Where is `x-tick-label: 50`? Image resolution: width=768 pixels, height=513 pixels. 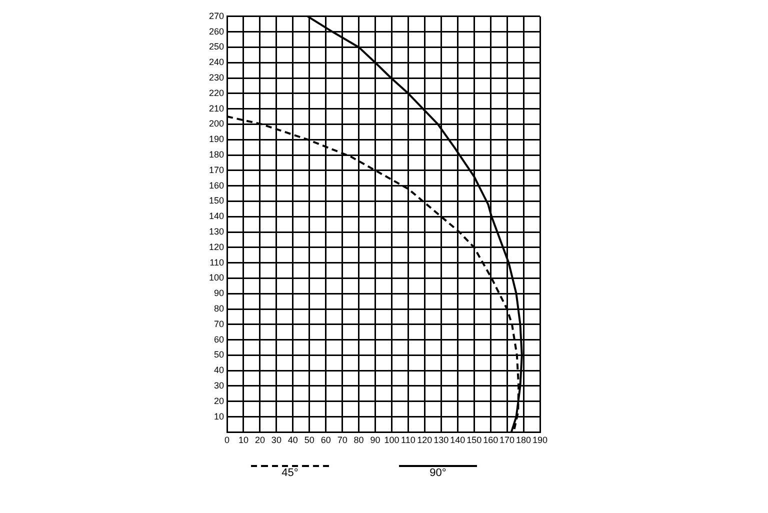
x-tick-label: 50 is located at coordinates (309, 440).